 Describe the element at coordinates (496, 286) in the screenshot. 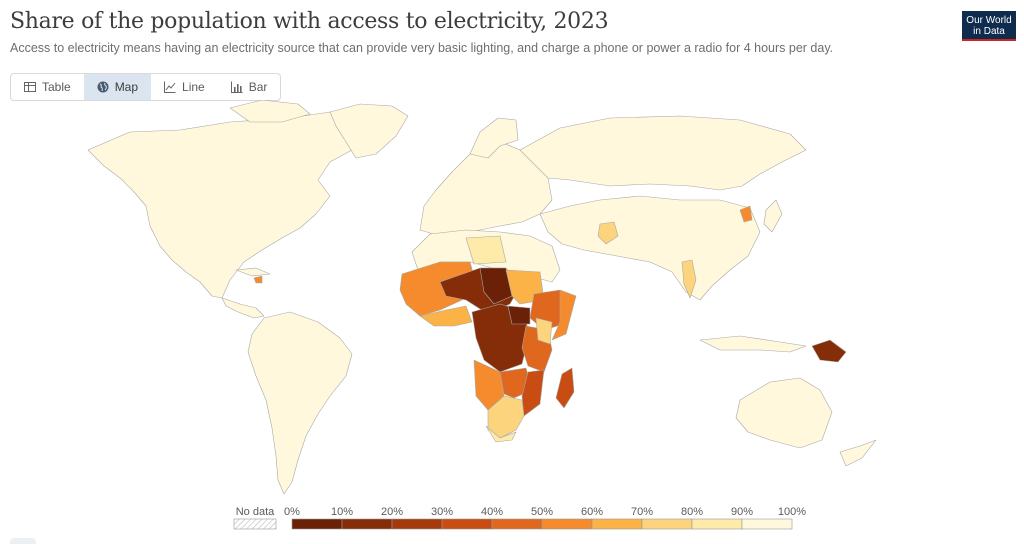

I see `chad` at that location.